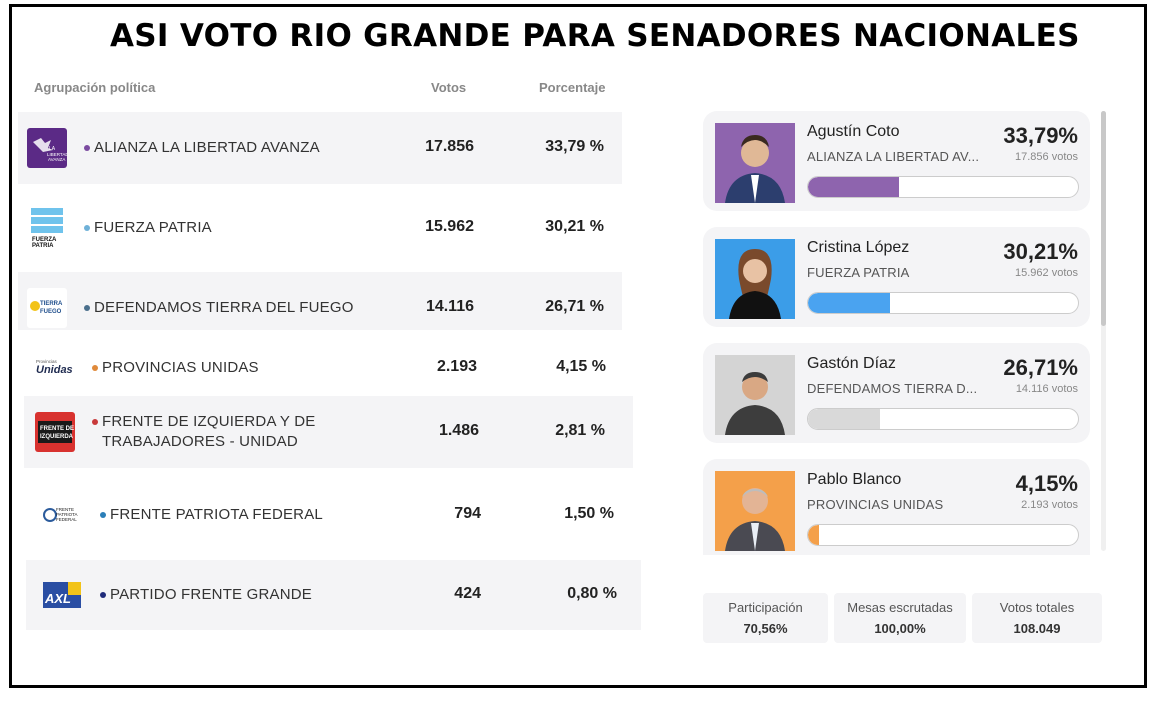 This screenshot has height=712, width=1168. I want to click on party-percent: 26,71 %, so click(574, 306).